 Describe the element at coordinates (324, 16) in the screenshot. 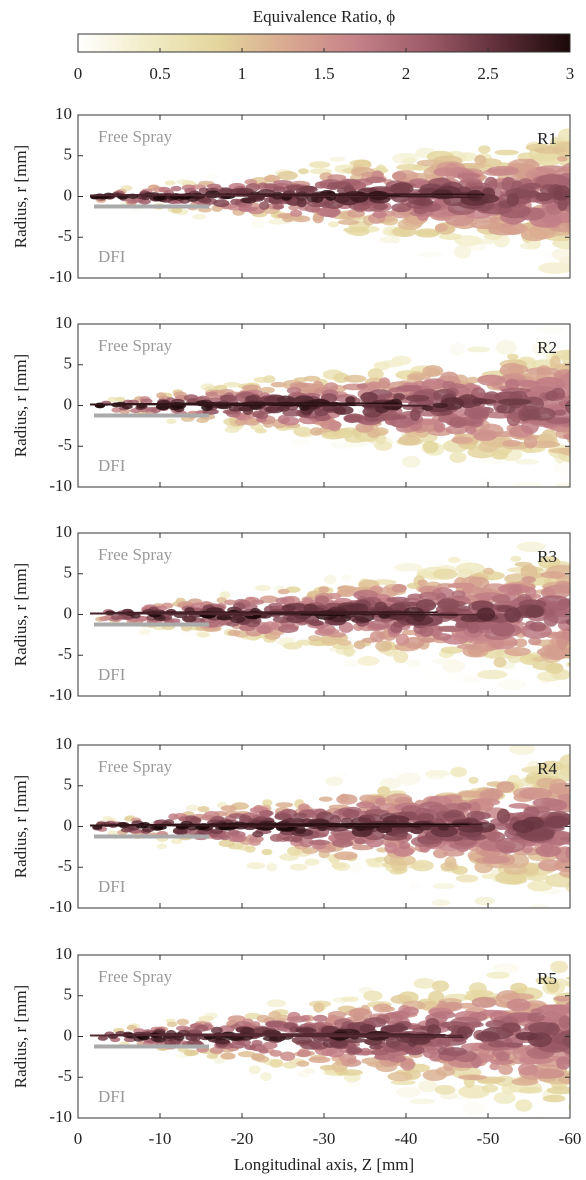

I see `colorbar-label: Equivalence Ratio, ϕ` at that location.